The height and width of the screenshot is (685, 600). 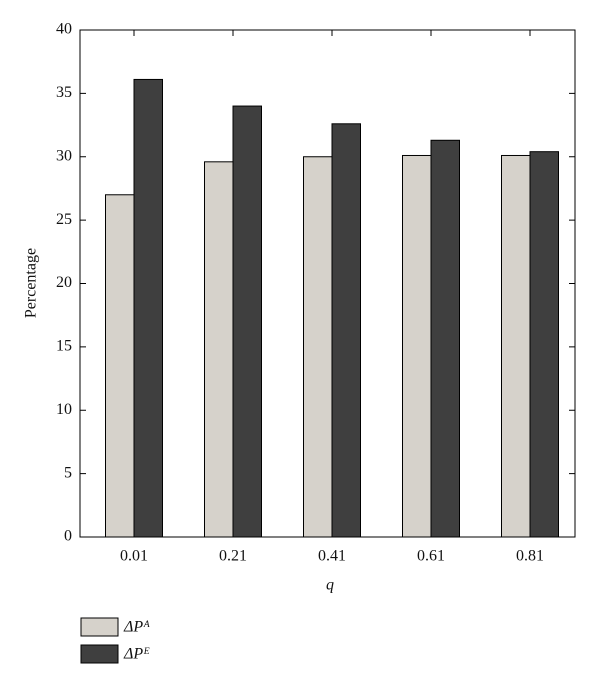 I want to click on y-tick-label: 35, so click(x=64, y=92).